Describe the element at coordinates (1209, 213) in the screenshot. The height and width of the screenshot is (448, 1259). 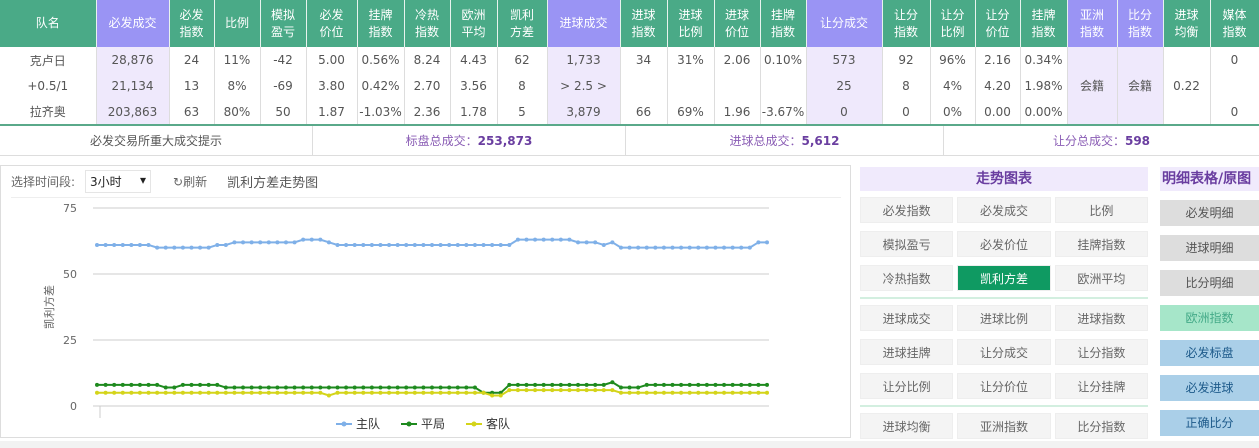
I see `detail-button: 必发明细` at that location.